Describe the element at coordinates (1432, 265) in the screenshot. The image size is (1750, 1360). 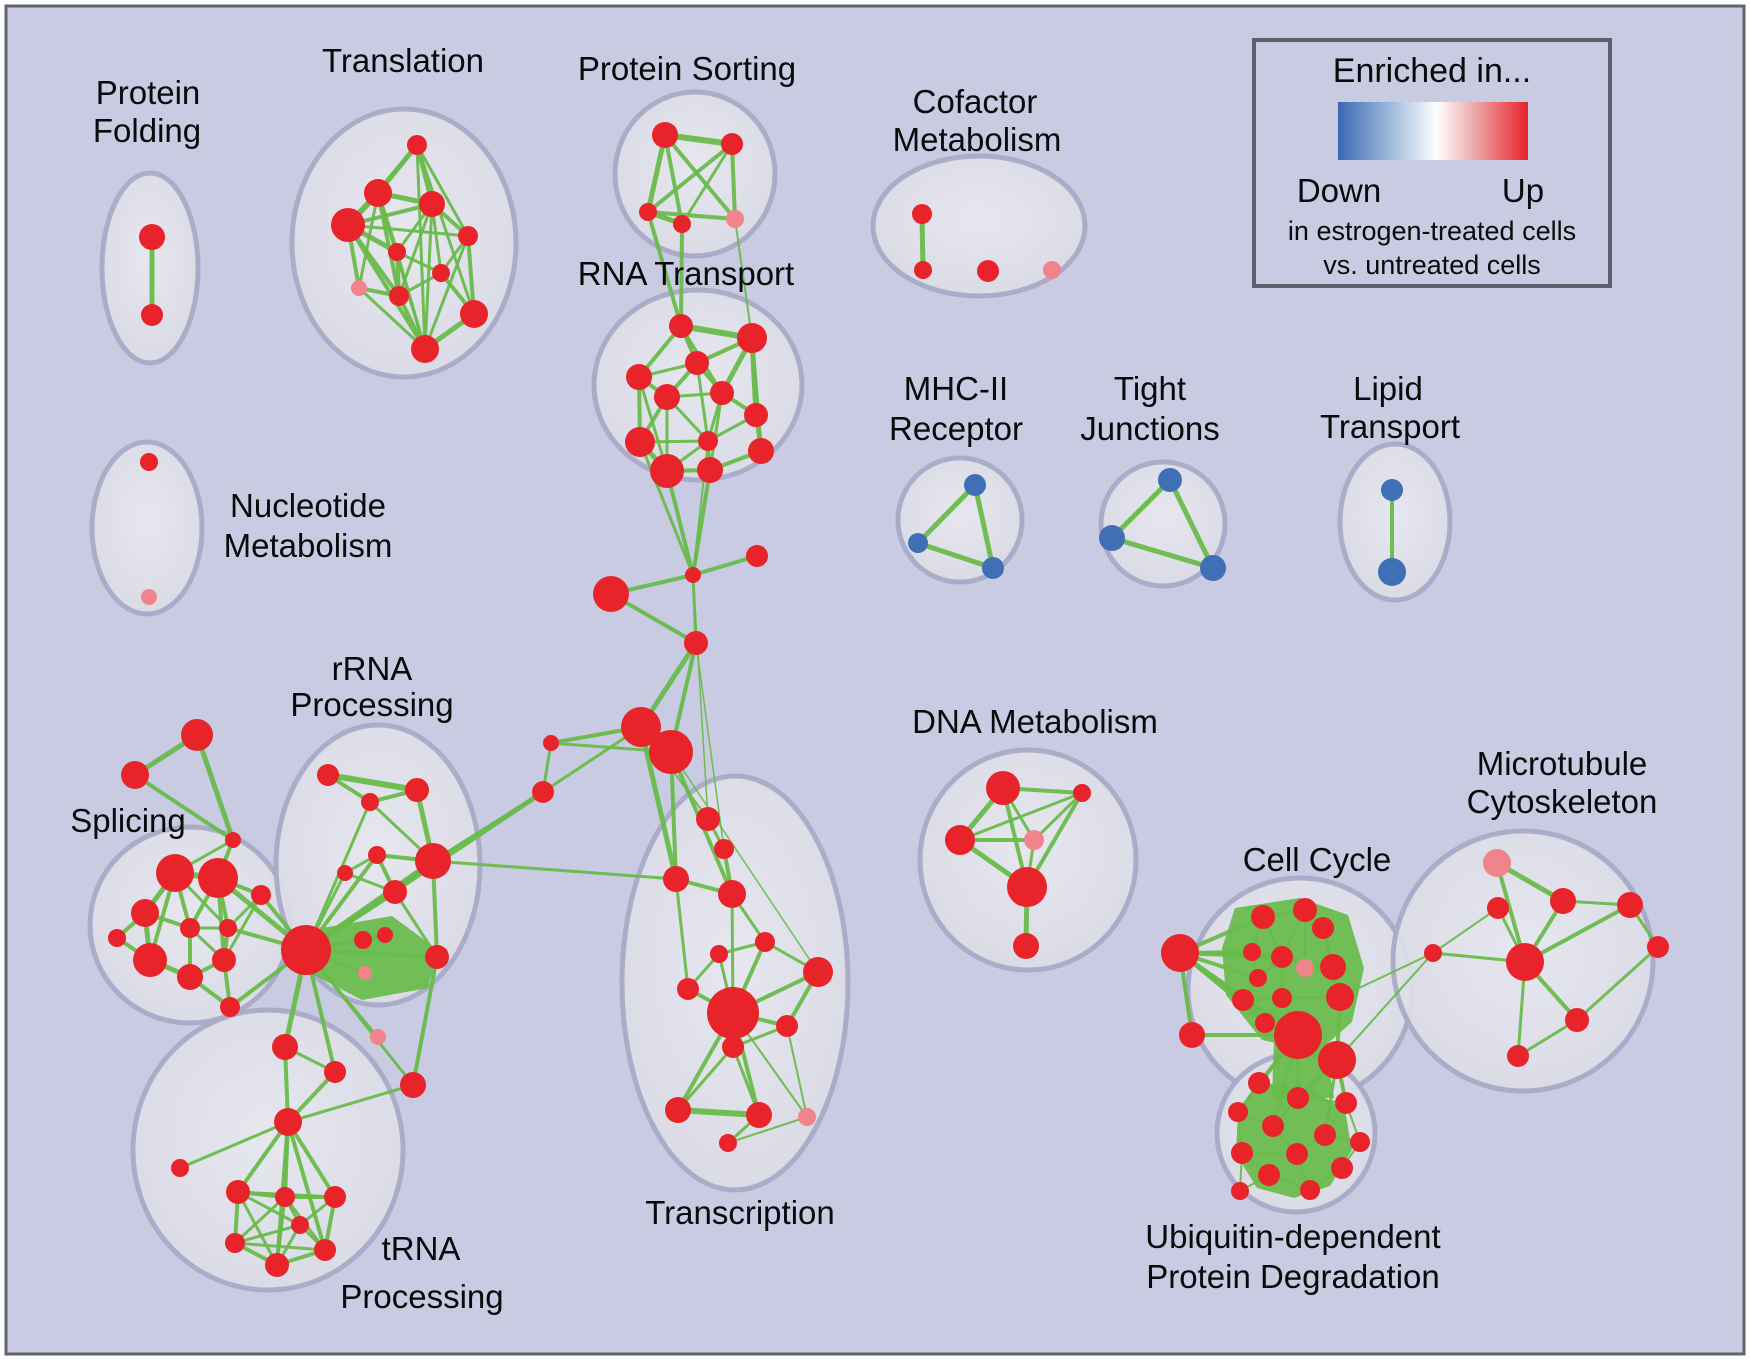
I see `legend-subtitle-line2: vs. untreated cells` at that location.